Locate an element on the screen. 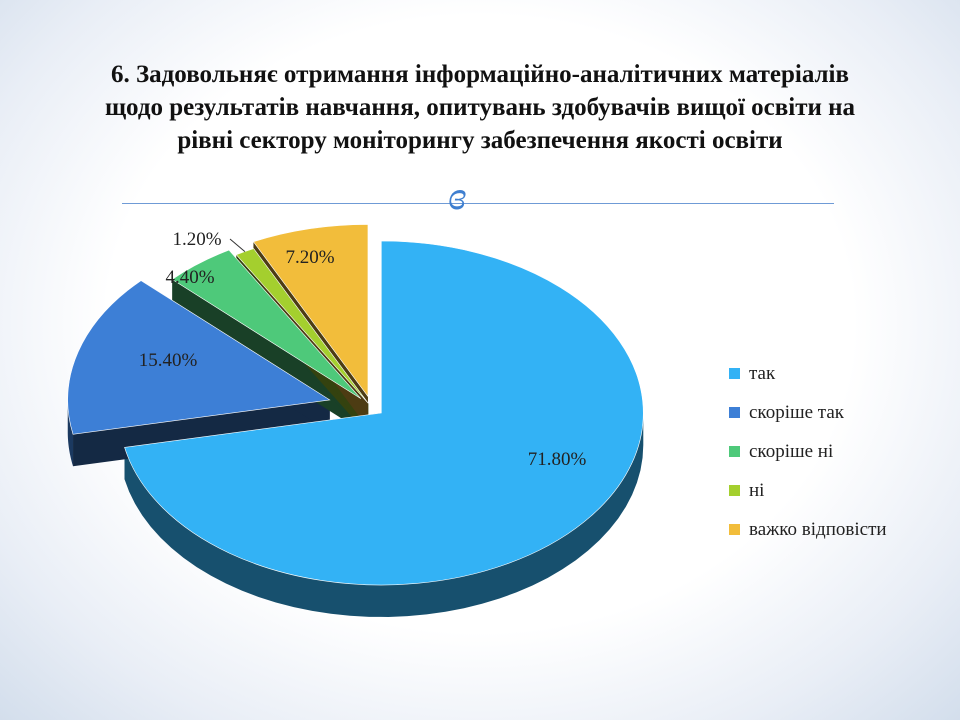 The image size is (960, 720). legend-item: важко відповісти is located at coordinates (808, 529).